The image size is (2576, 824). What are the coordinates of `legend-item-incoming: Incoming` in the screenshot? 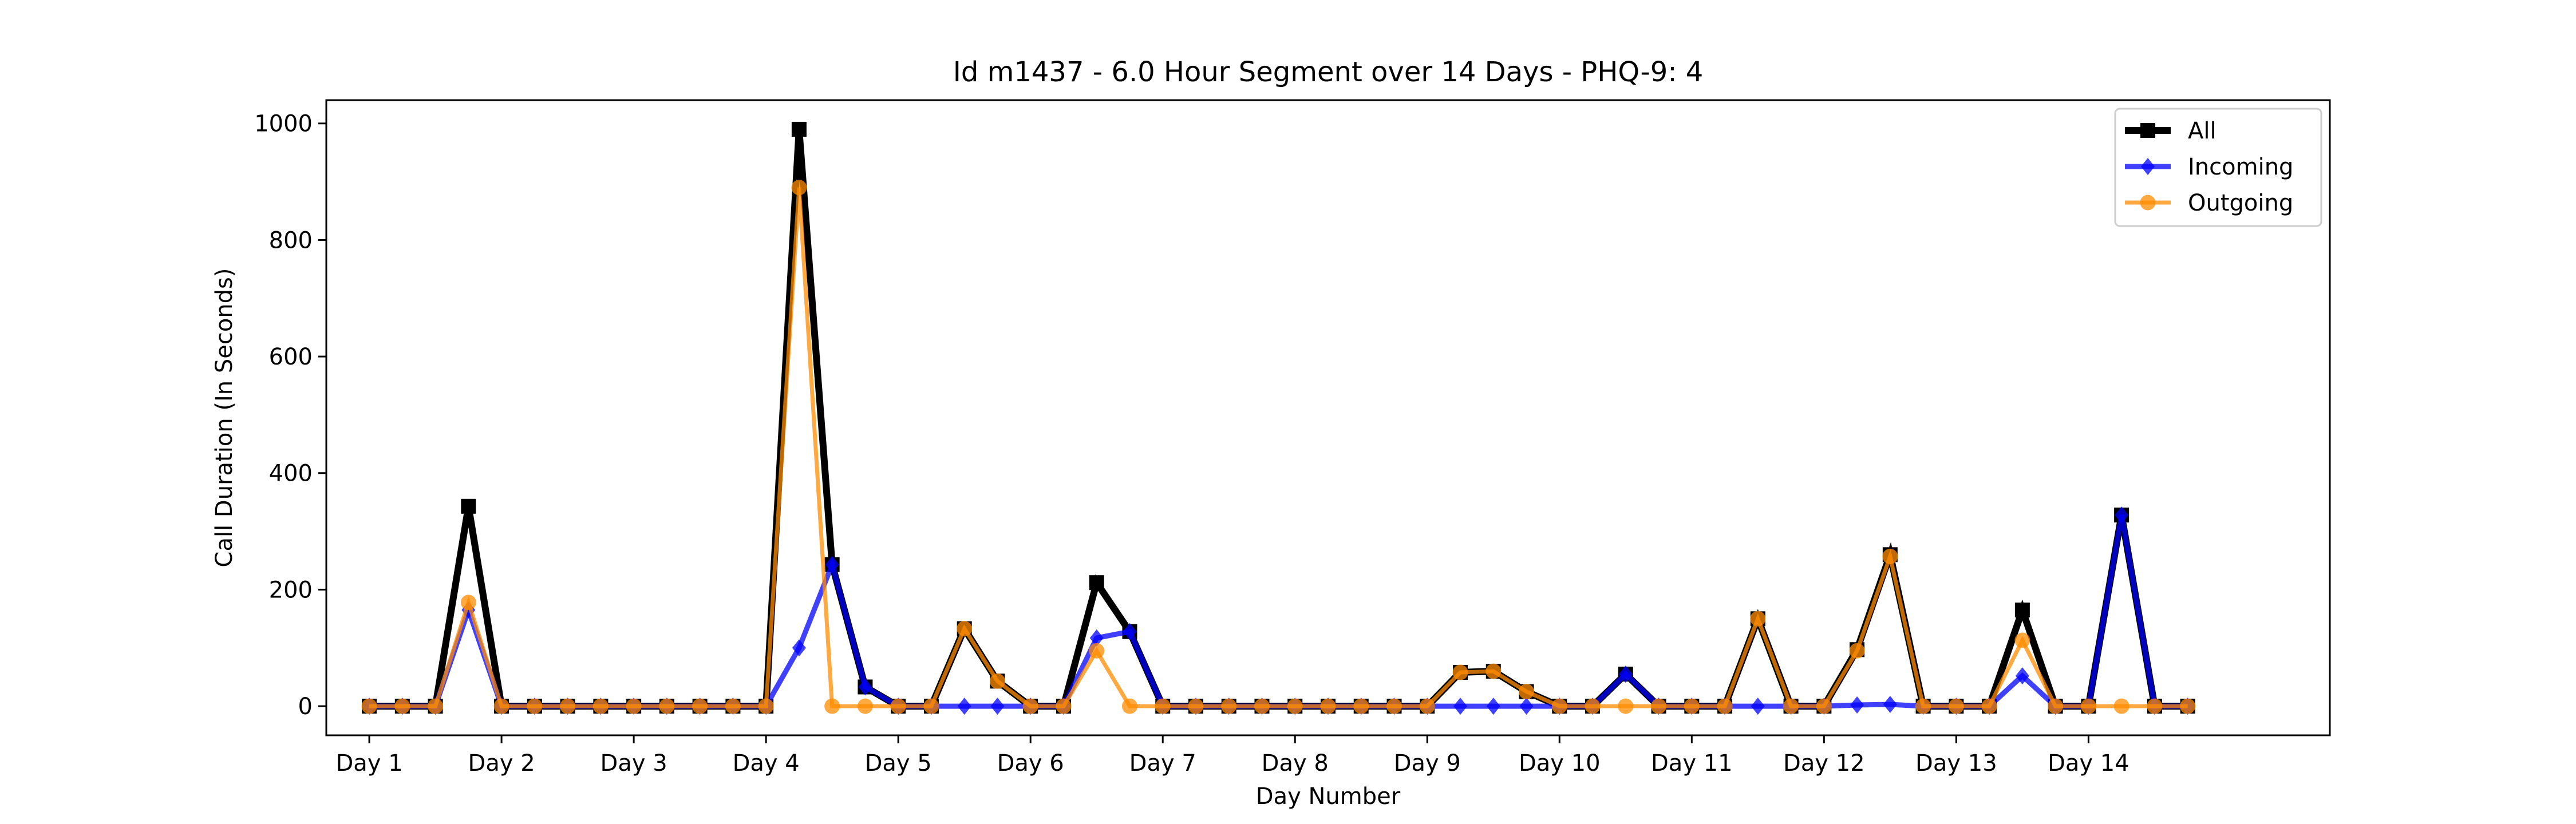 It's located at (2209, 167).